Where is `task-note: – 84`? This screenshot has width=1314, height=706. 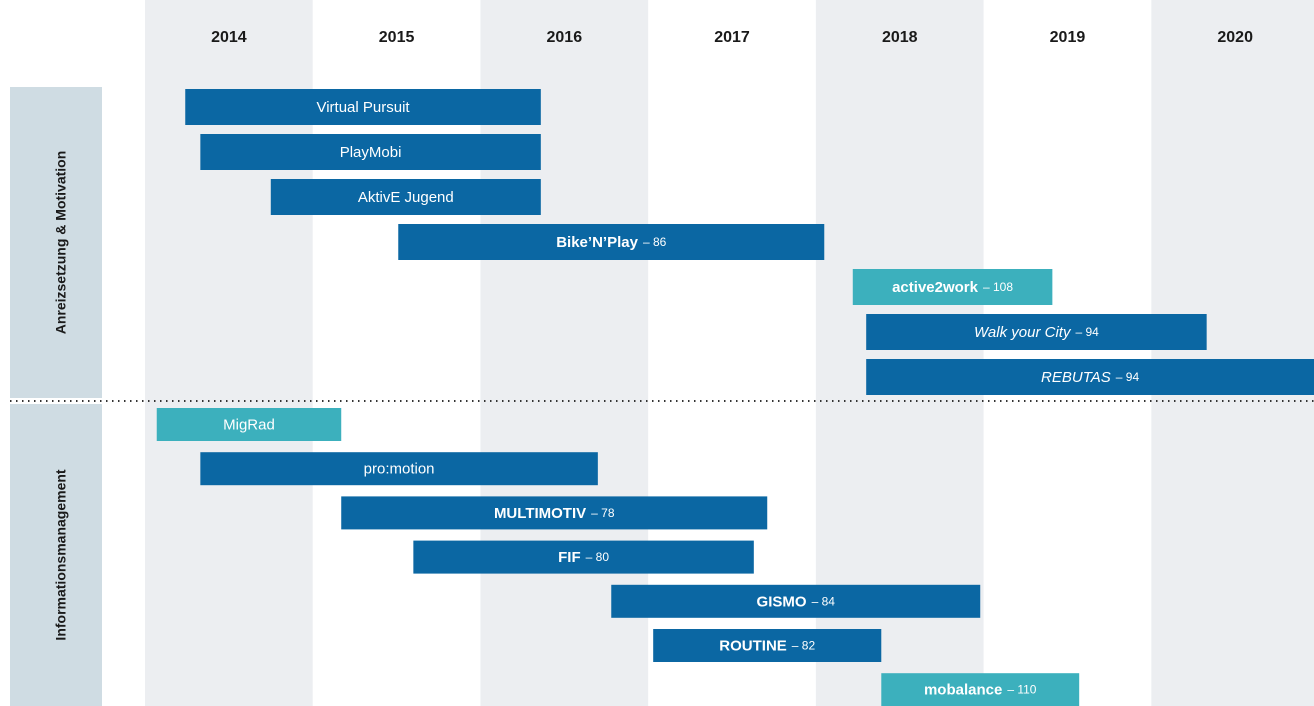
task-note: – 84 is located at coordinates (824, 601).